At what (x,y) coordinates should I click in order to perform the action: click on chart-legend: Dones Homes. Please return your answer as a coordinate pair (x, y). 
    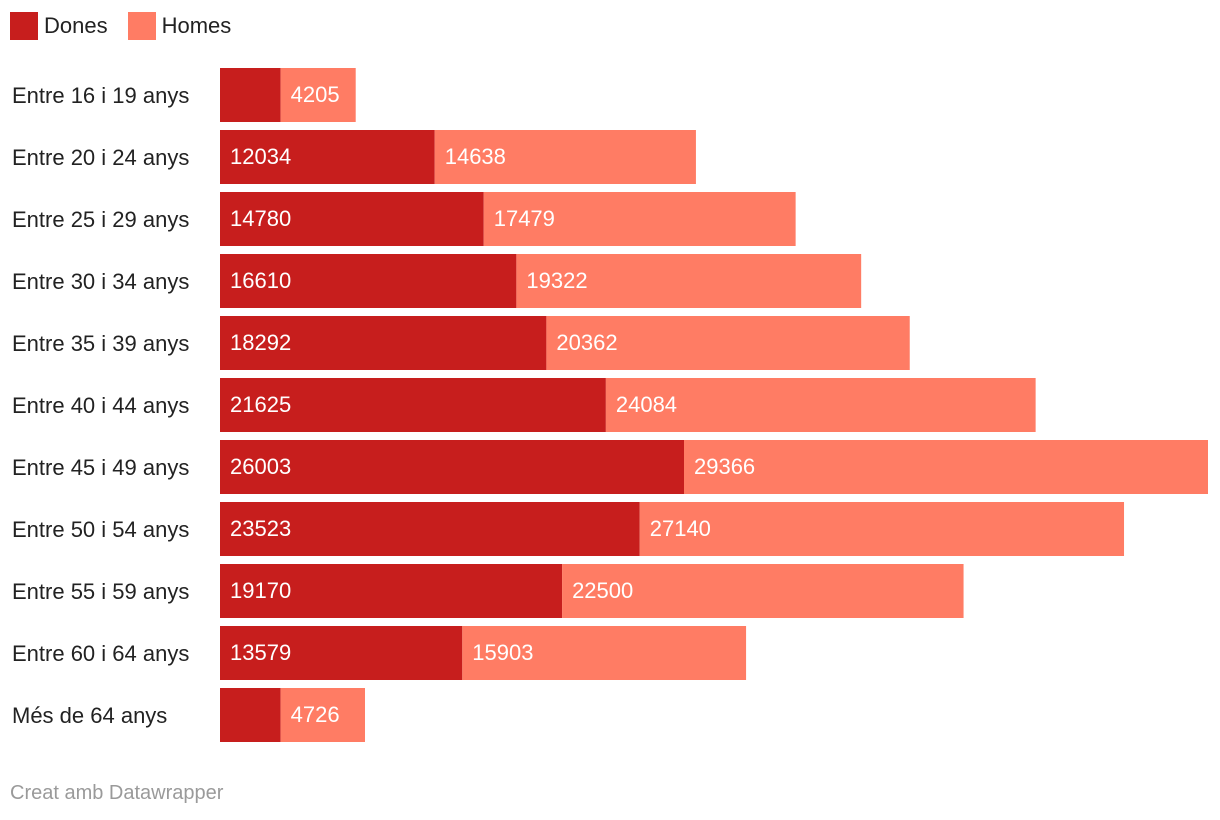
    Looking at the image, I should click on (130, 26).